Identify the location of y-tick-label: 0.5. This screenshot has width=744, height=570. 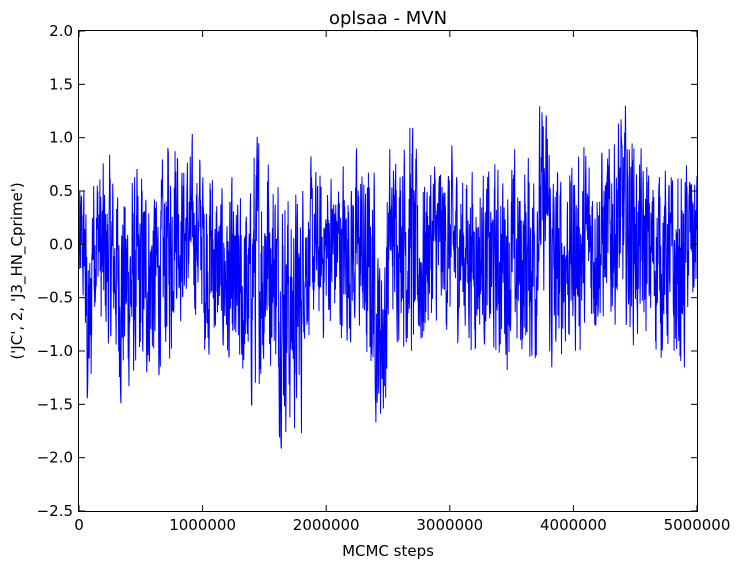
(61, 191).